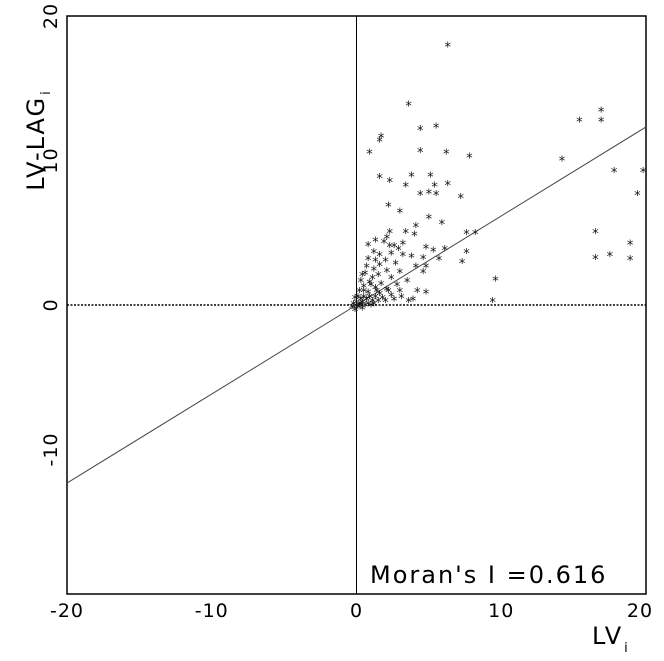 The width and height of the screenshot is (664, 661). Describe the element at coordinates (356, 611) in the screenshot. I see `x-tick-label: 0` at that location.